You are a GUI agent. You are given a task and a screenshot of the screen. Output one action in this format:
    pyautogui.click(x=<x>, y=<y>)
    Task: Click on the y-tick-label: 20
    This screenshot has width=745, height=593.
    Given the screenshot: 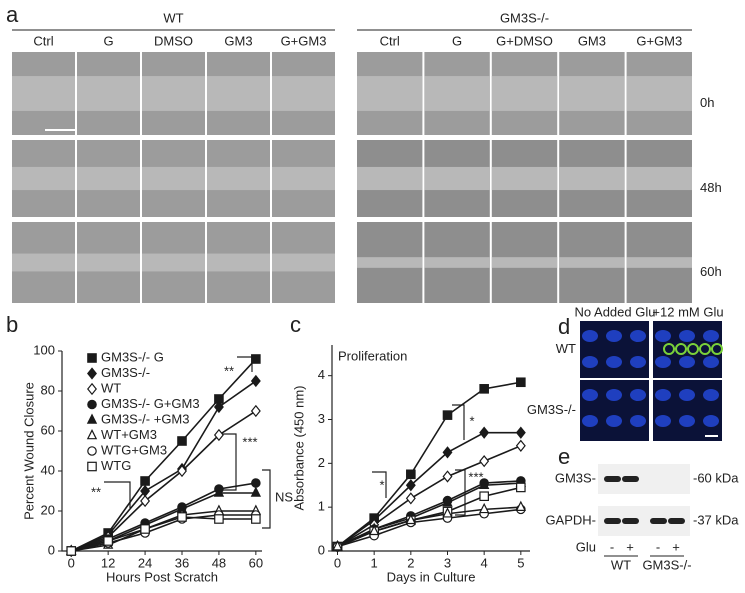 What is the action you would take?
    pyautogui.click(x=48, y=509)
    